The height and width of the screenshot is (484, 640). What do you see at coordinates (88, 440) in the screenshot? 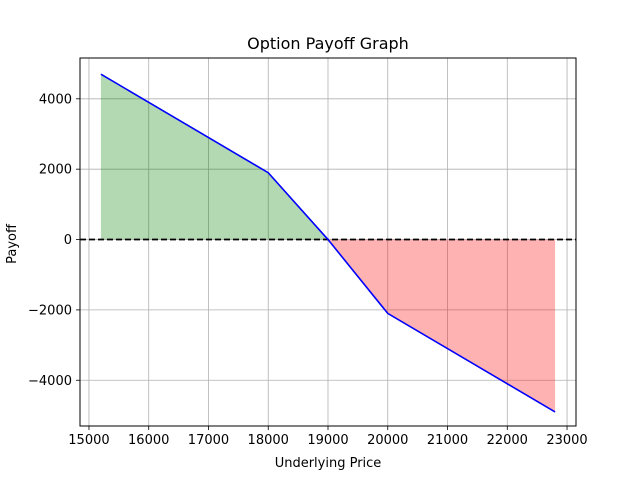
I see `x-tick-label: 15000` at bounding box center [88, 440].